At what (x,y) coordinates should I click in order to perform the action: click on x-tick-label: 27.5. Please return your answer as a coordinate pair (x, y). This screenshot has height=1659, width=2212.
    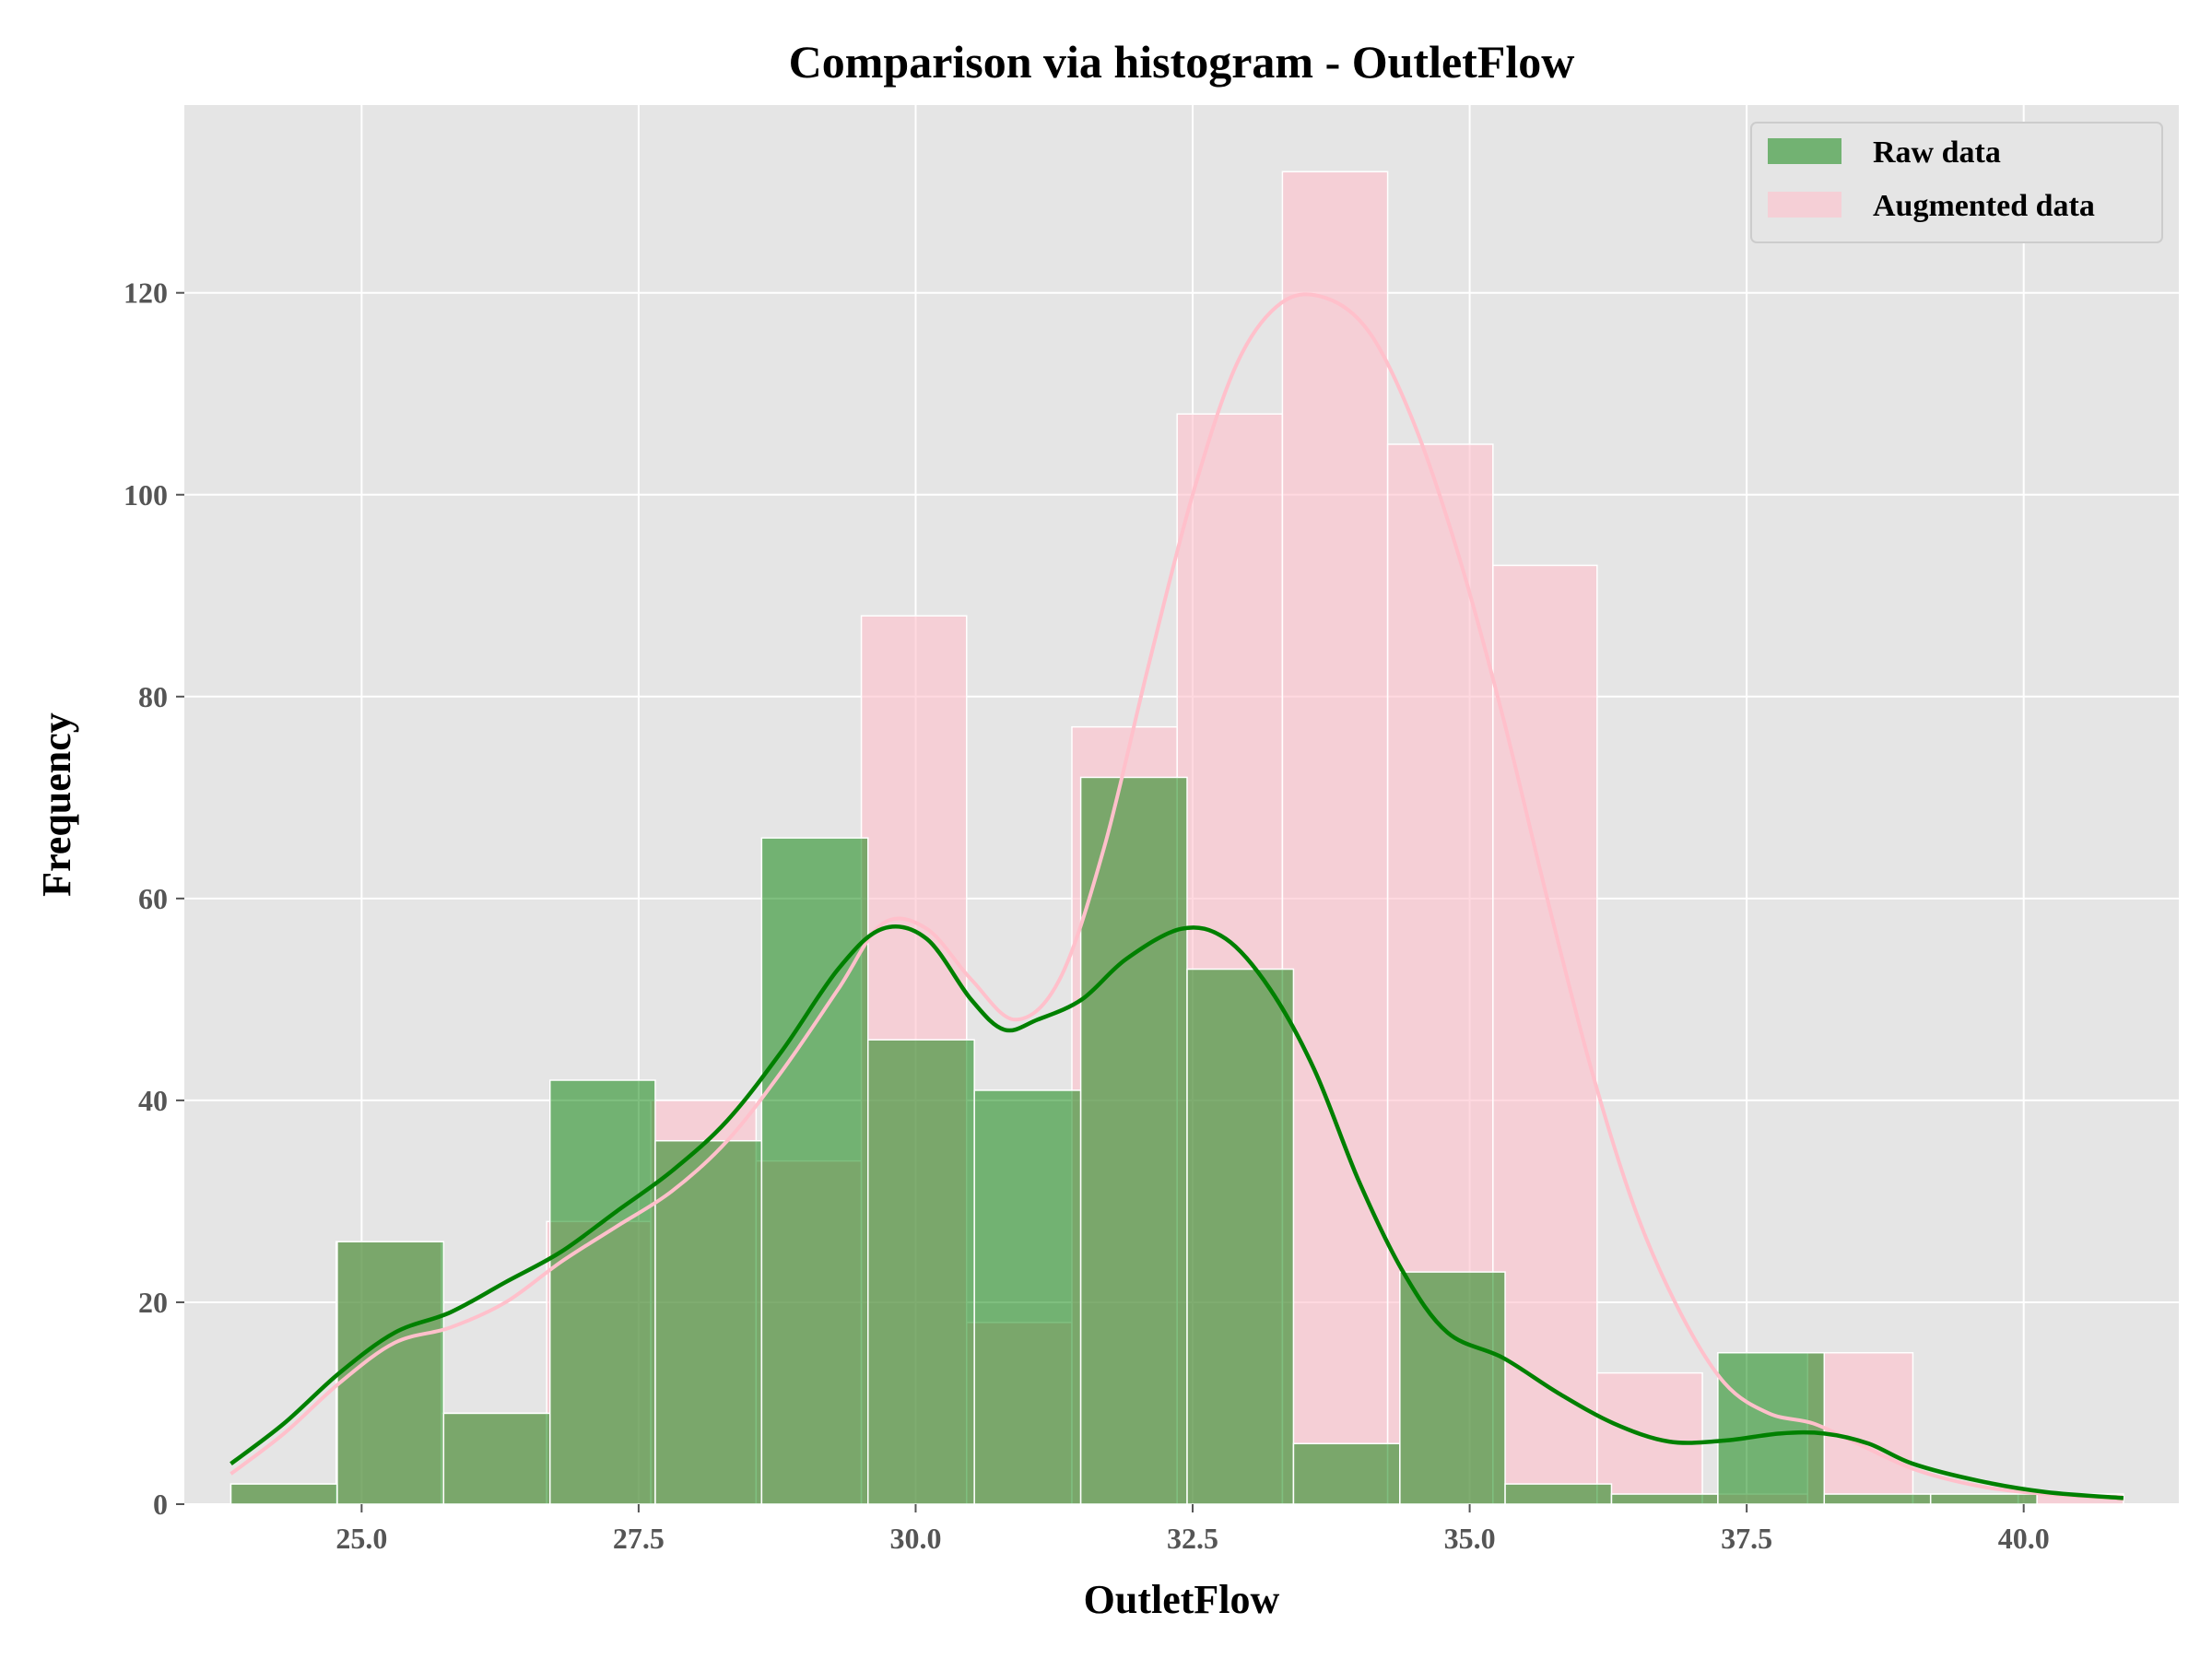
    Looking at the image, I should click on (639, 1538).